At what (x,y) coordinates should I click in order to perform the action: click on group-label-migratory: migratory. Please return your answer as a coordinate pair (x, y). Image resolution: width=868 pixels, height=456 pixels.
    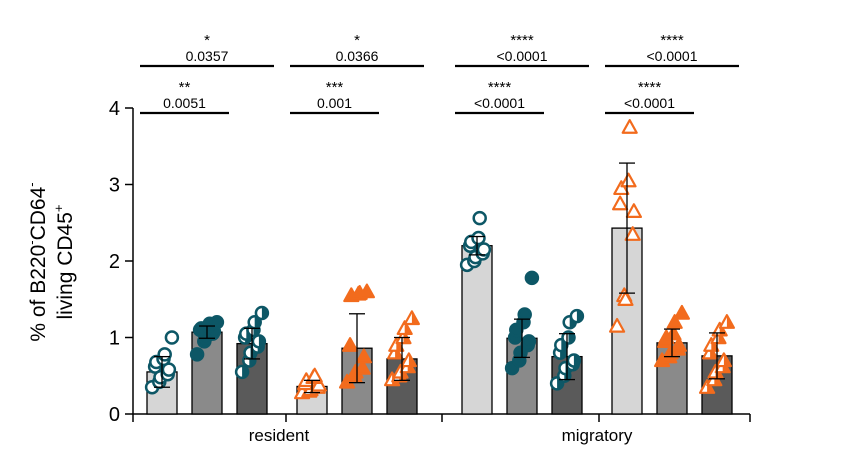
    Looking at the image, I should click on (597, 435).